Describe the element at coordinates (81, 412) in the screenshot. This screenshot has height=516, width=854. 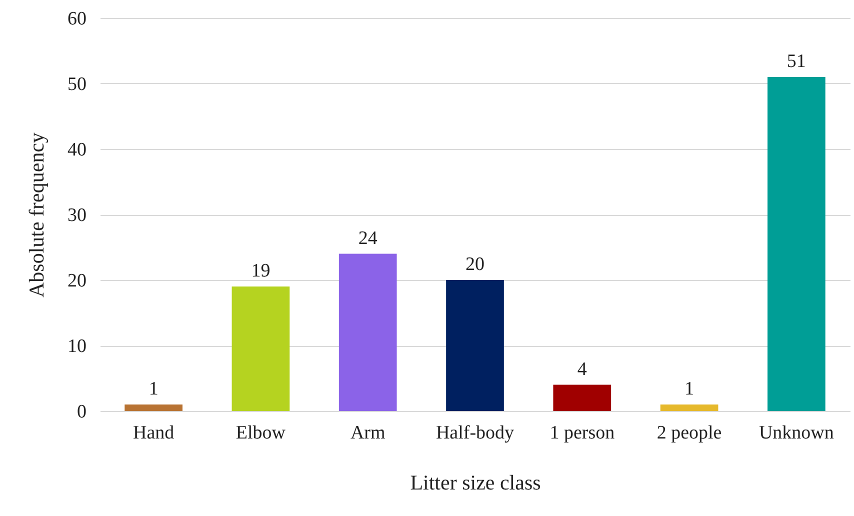
I see `y-tick-label: 0` at that location.